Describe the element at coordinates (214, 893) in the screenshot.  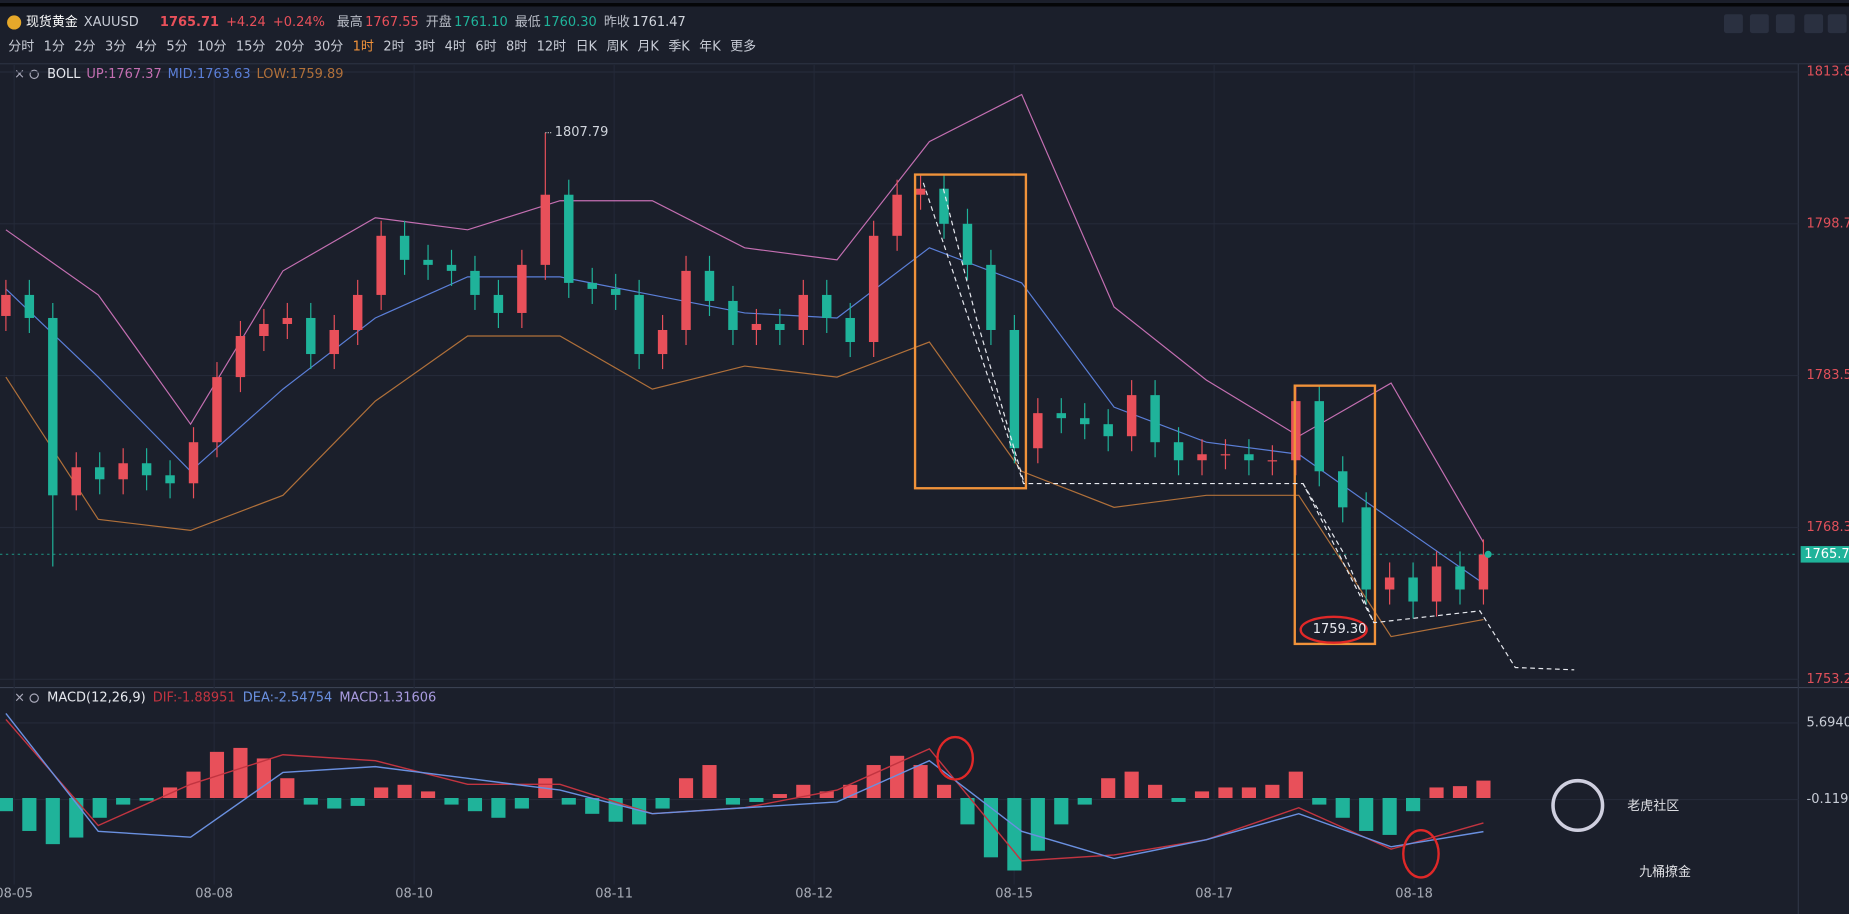
I see `x-tick-label: 08-08` at that location.